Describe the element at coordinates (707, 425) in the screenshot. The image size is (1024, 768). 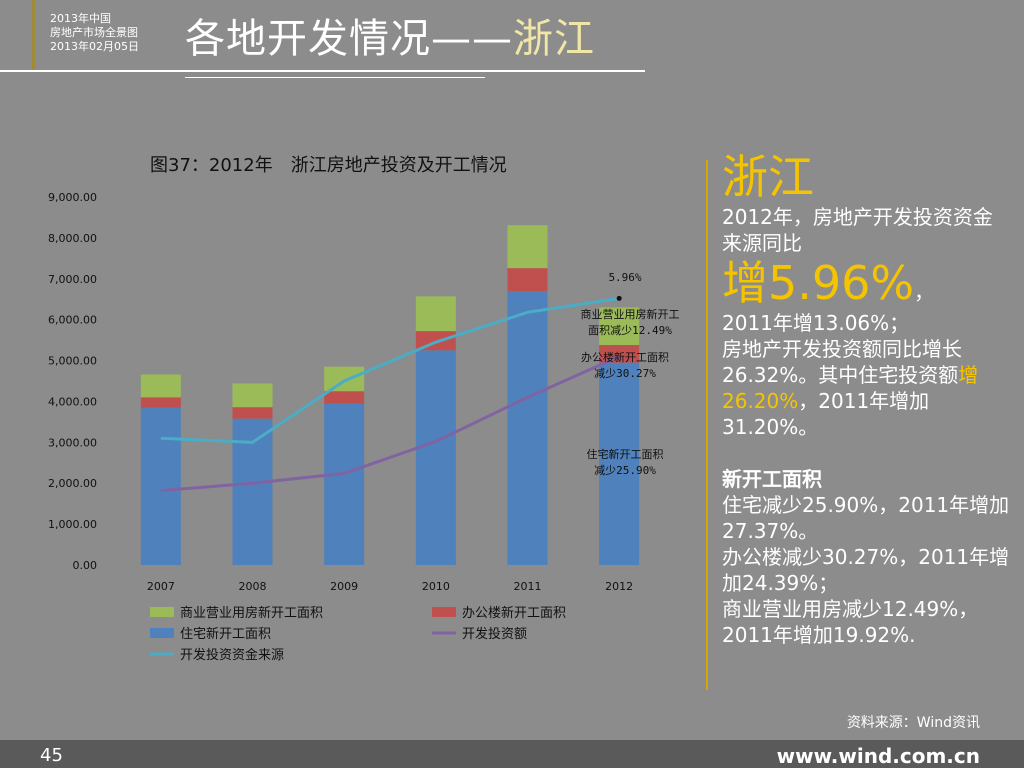
I see `side-accent-line` at that location.